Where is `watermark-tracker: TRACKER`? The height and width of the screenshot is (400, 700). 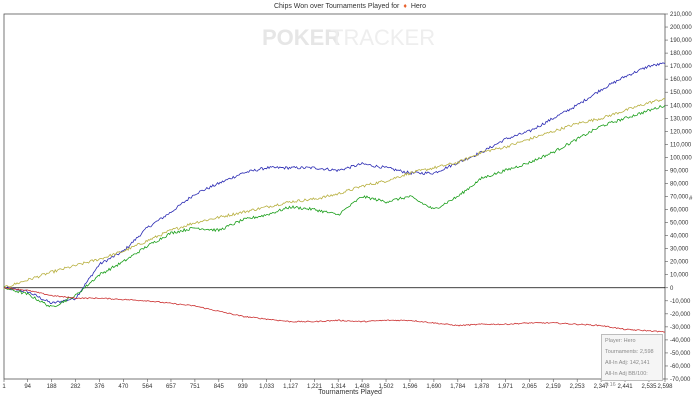
watermark-tracker: TRACKER is located at coordinates (382, 37).